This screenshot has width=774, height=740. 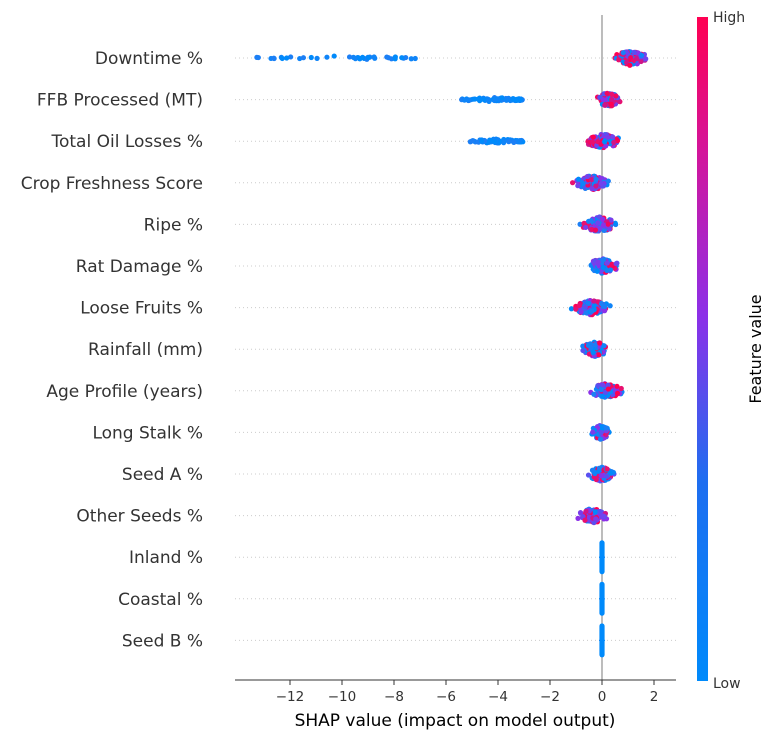 What do you see at coordinates (124, 392) in the screenshot?
I see `feature-label: Age Profile (years)` at bounding box center [124, 392].